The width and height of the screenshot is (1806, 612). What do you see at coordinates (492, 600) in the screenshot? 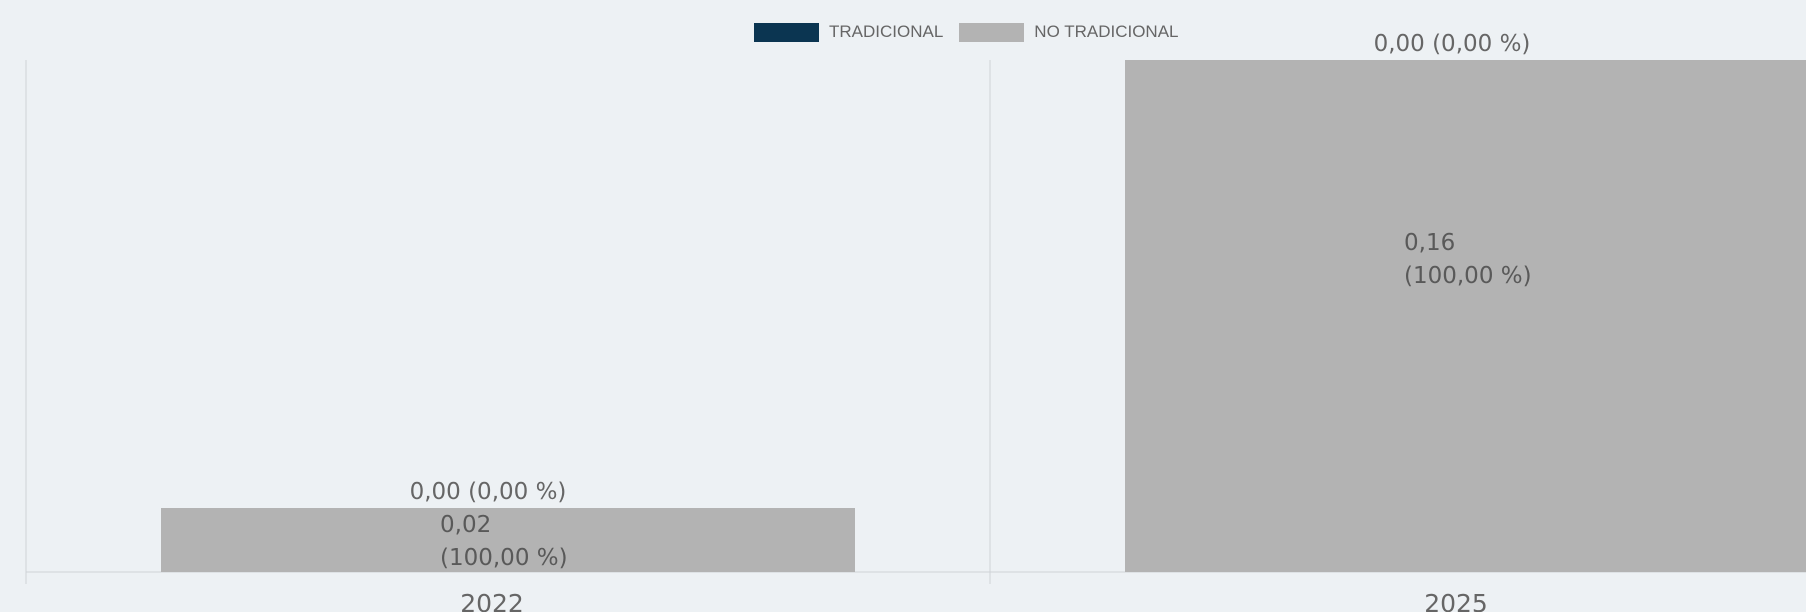
I see `x-tick-label-2022: 2022` at bounding box center [492, 600].